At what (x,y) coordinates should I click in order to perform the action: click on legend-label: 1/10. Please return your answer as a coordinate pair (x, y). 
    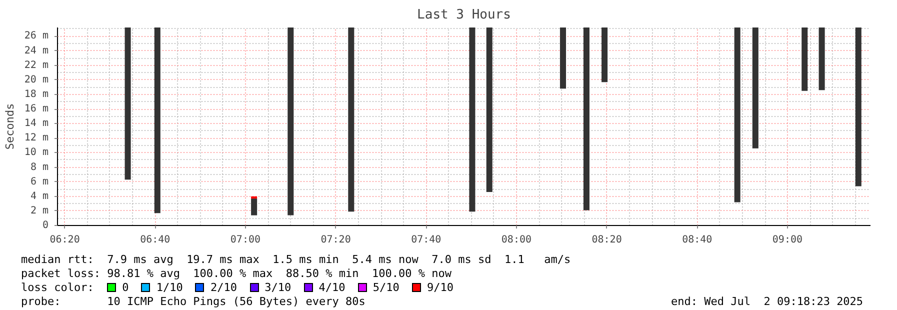
    Looking at the image, I should click on (169, 287).